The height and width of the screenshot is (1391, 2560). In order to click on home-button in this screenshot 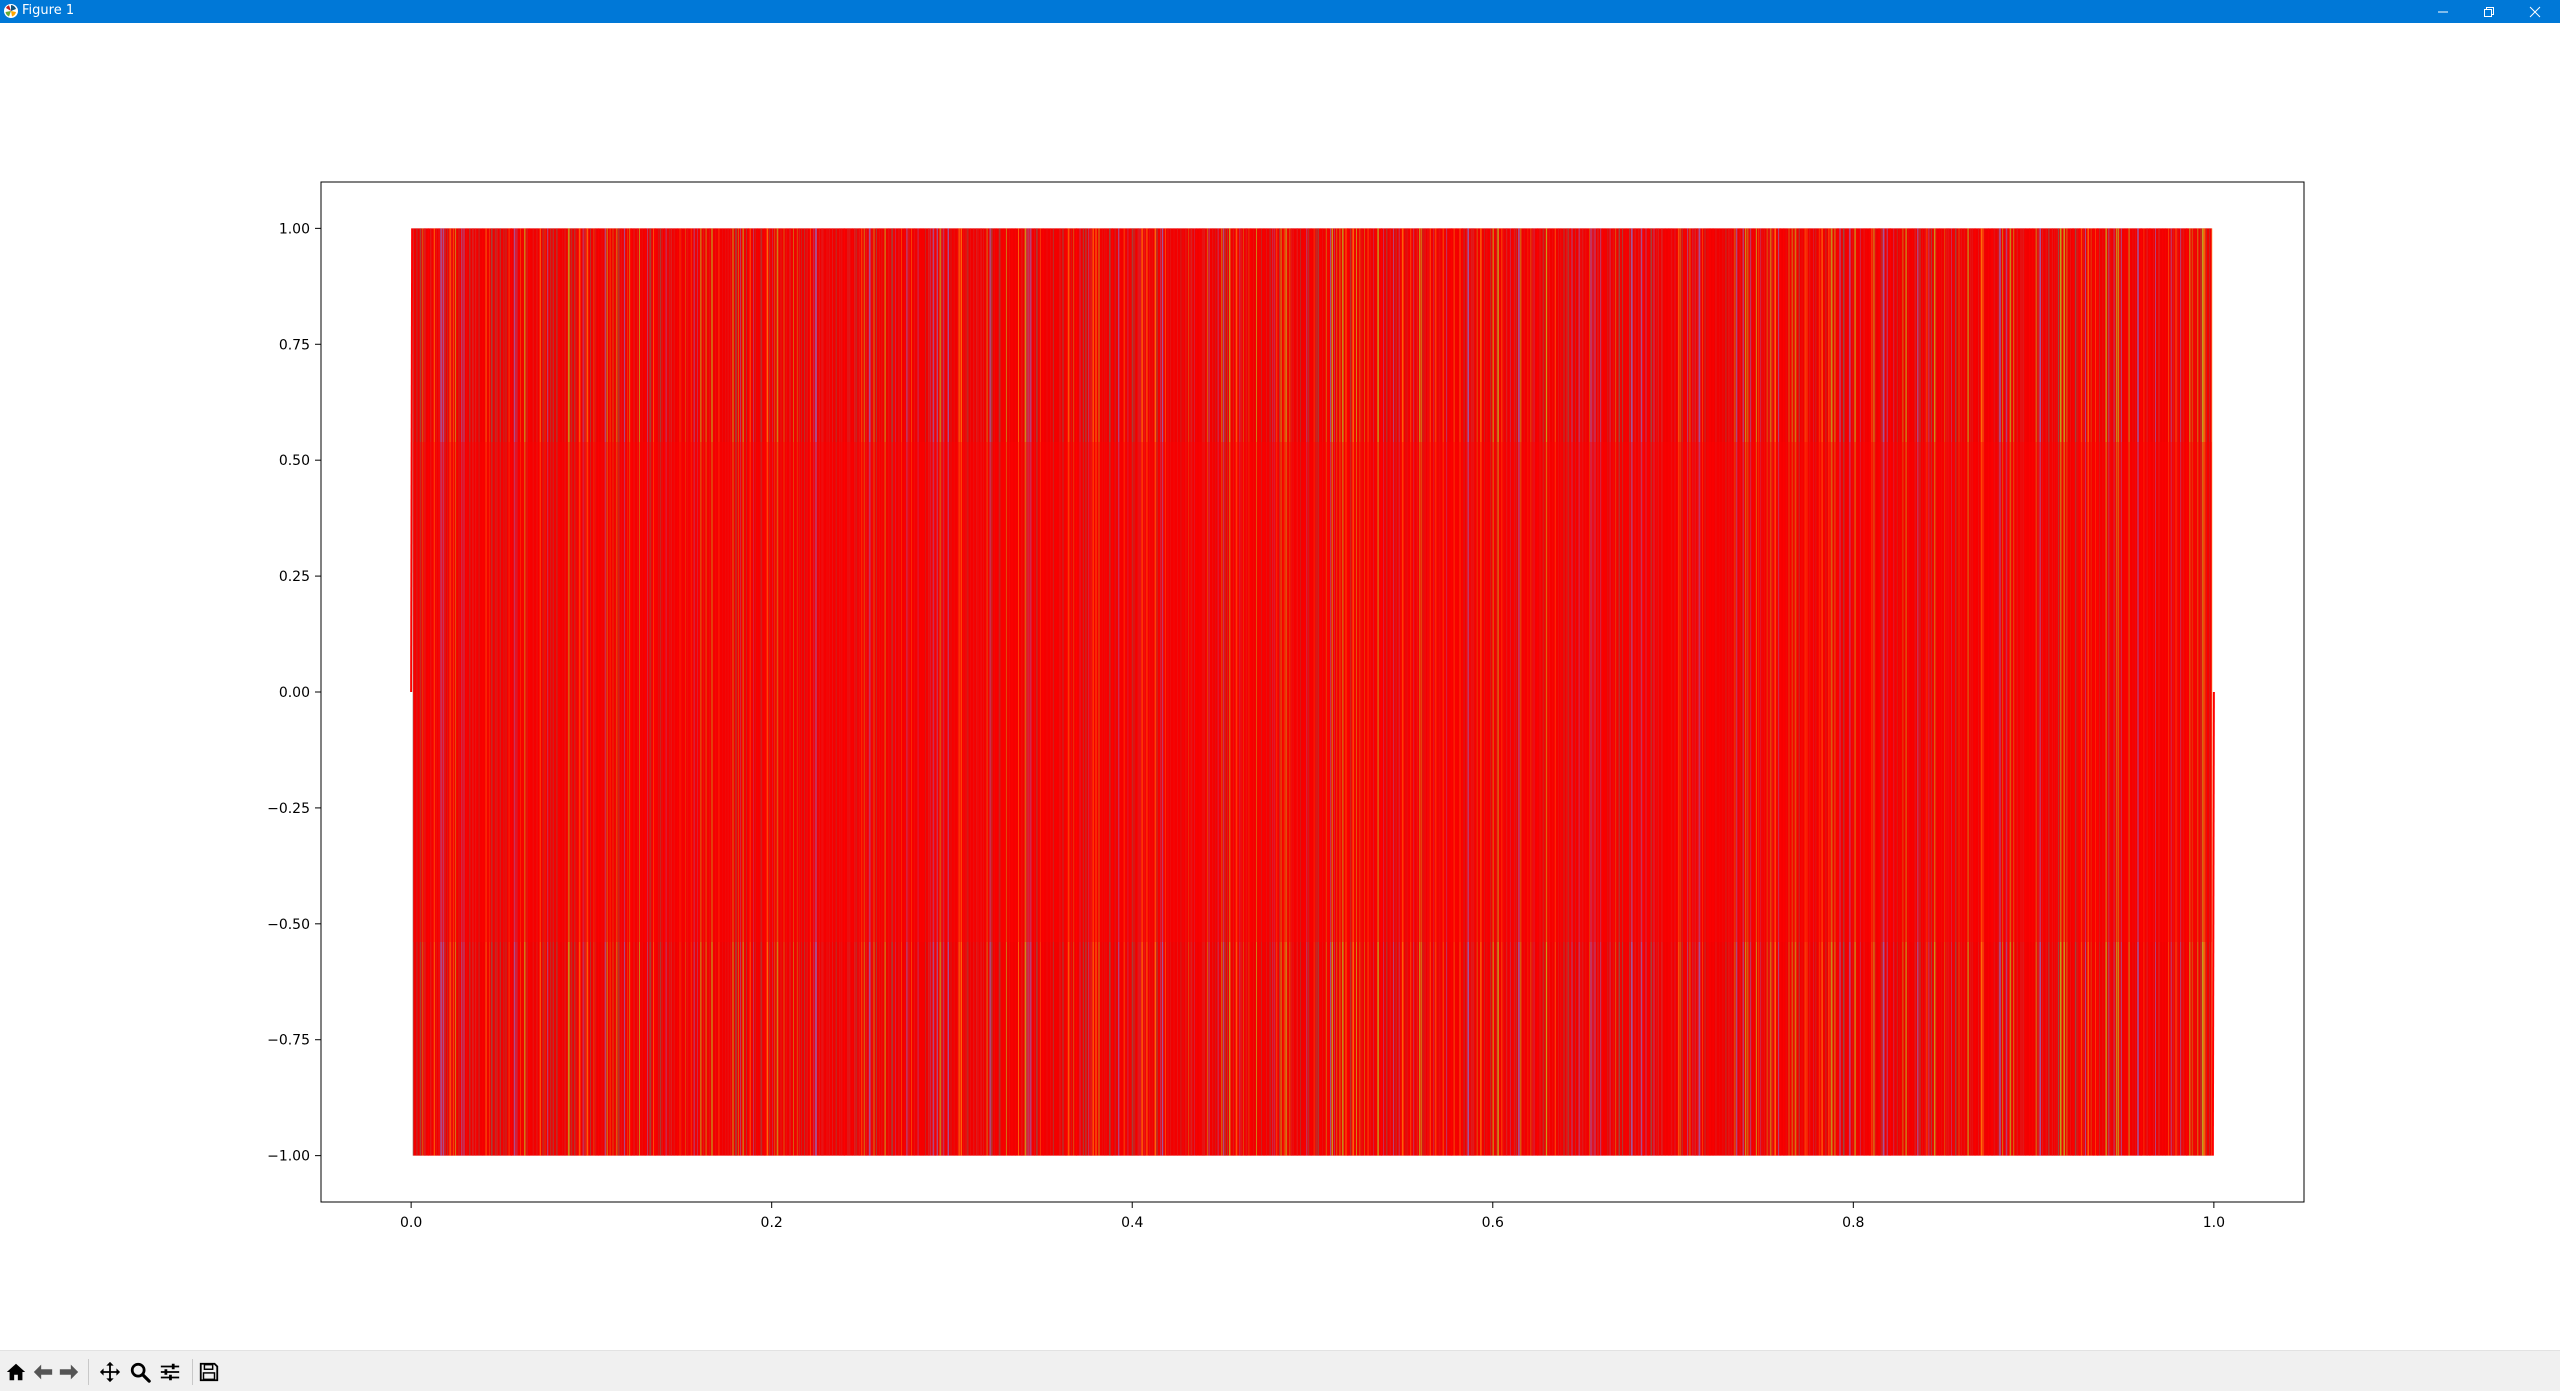, I will do `click(16, 1372)`.